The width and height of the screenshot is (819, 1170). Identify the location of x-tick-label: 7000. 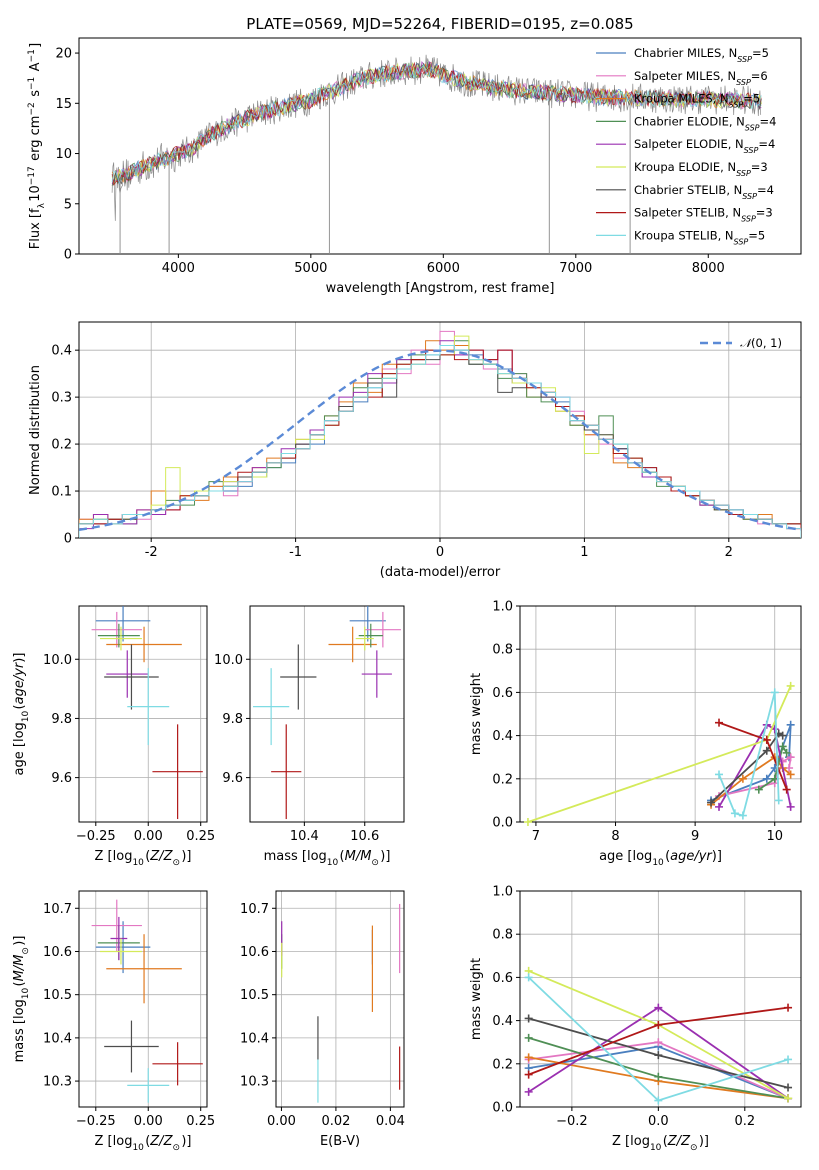
(575, 268).